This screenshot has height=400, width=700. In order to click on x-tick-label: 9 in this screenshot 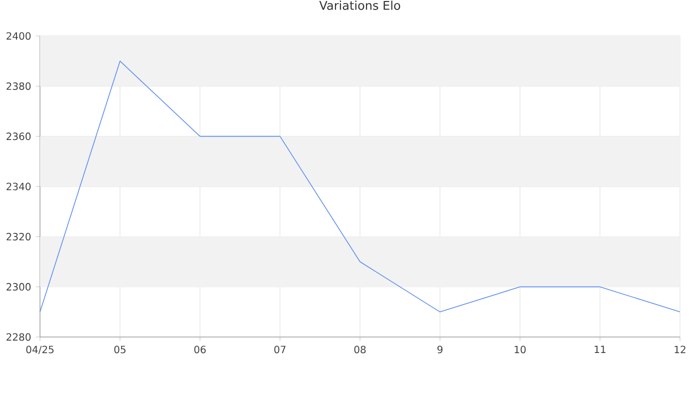, I will do `click(439, 350)`.